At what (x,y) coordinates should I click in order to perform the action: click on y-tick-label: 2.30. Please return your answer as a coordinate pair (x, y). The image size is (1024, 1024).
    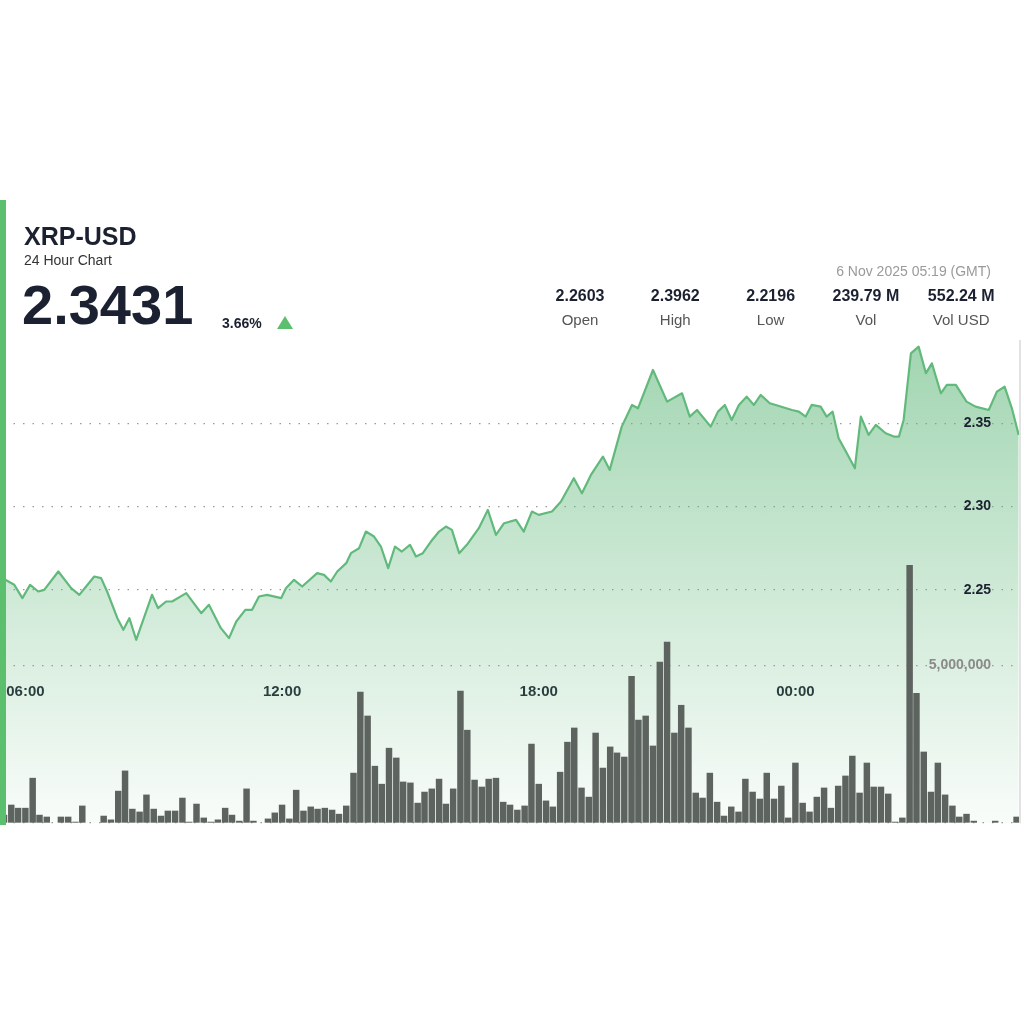
    Looking at the image, I should click on (977, 505).